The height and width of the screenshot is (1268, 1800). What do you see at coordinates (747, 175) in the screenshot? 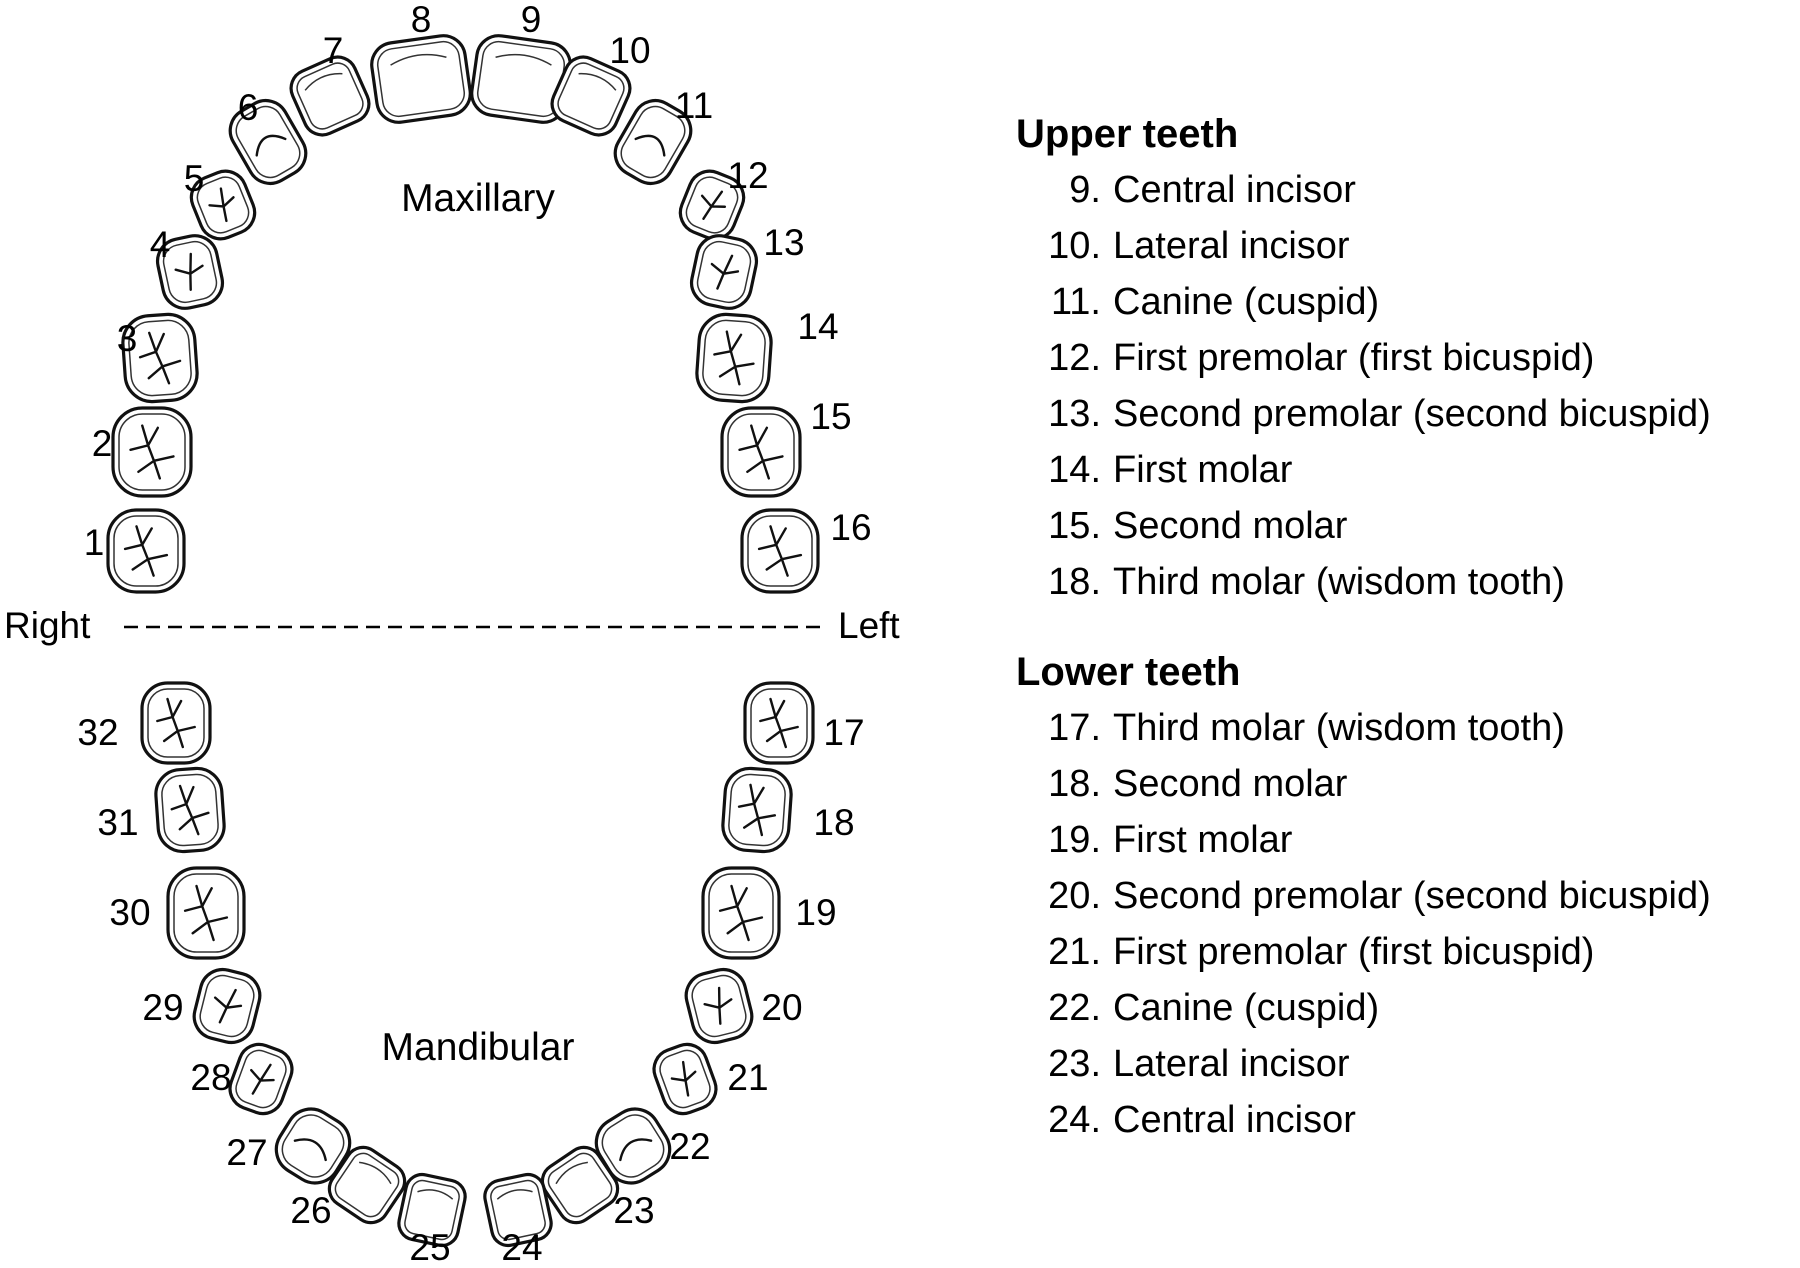
I see `tooth-number-label: 12` at bounding box center [747, 175].